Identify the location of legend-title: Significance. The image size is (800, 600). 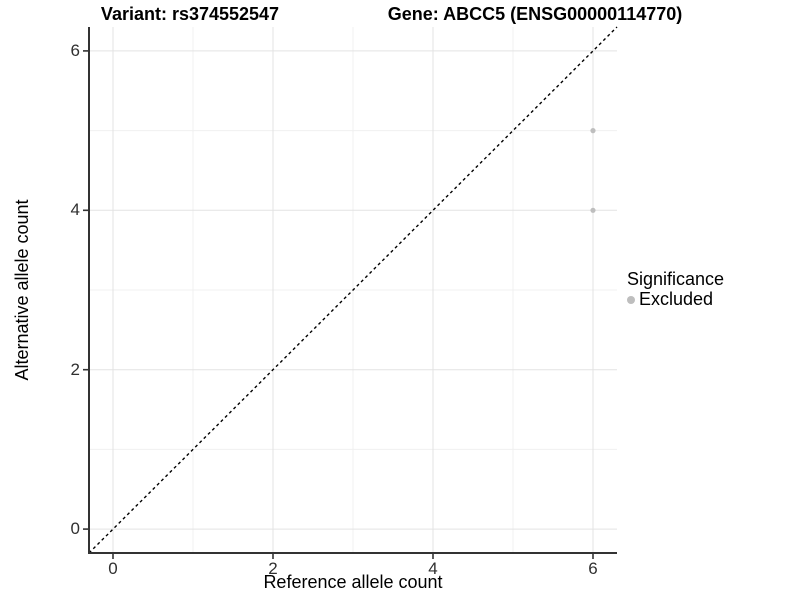
(676, 279).